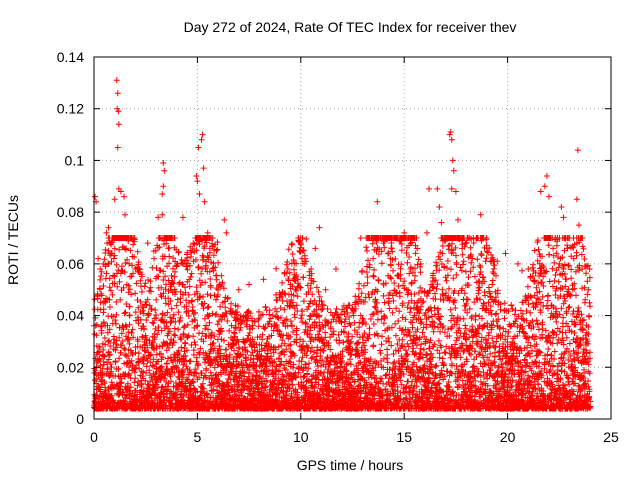  Describe the element at coordinates (404, 437) in the screenshot. I see `x-tick-label: 15` at that location.